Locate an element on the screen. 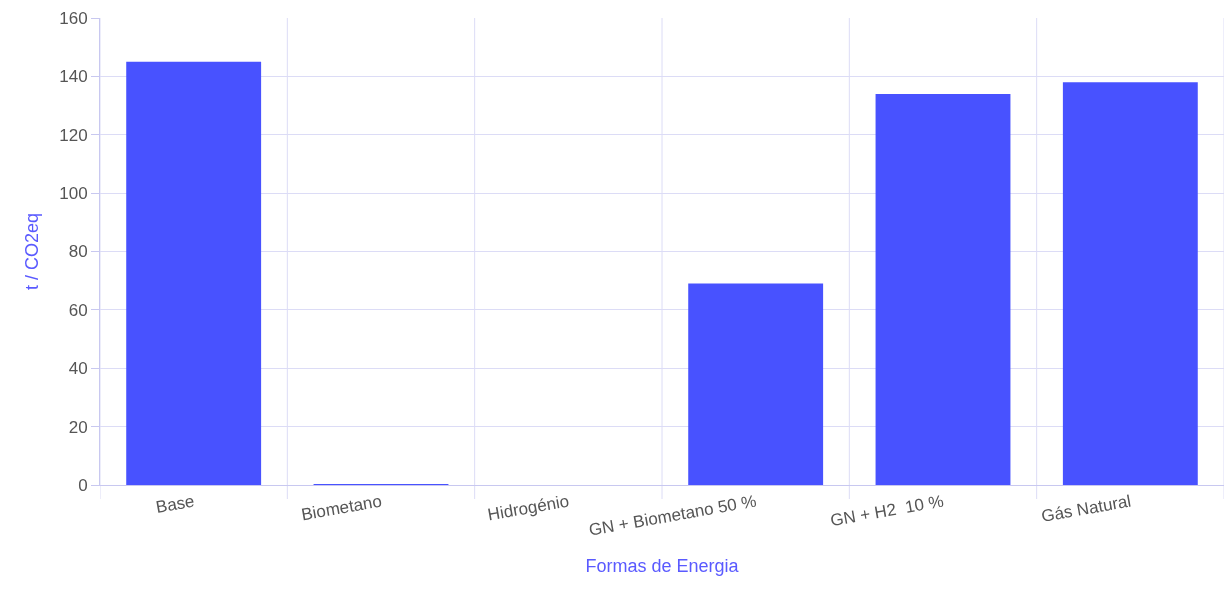 The image size is (1228, 609). x-tick-label: Base is located at coordinates (175, 504).